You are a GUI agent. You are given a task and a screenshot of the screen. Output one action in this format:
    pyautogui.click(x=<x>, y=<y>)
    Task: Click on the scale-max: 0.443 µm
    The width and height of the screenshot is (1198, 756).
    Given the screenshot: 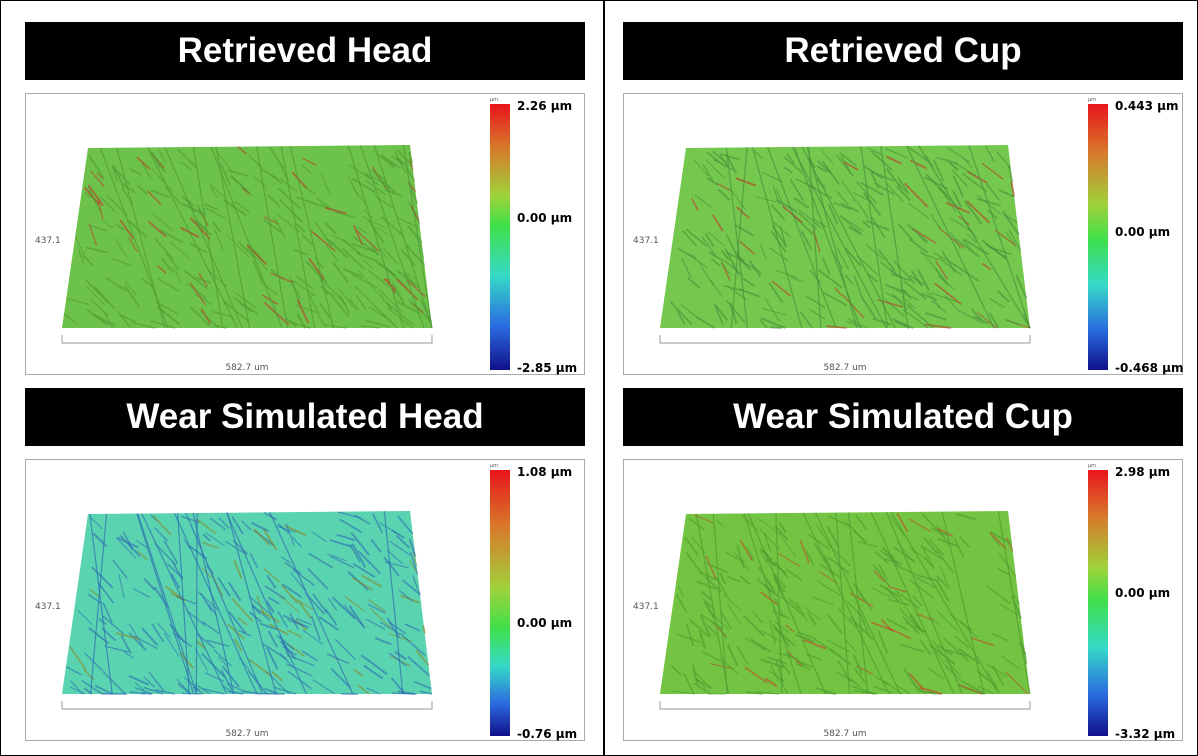 What is the action you would take?
    pyautogui.click(x=1146, y=106)
    